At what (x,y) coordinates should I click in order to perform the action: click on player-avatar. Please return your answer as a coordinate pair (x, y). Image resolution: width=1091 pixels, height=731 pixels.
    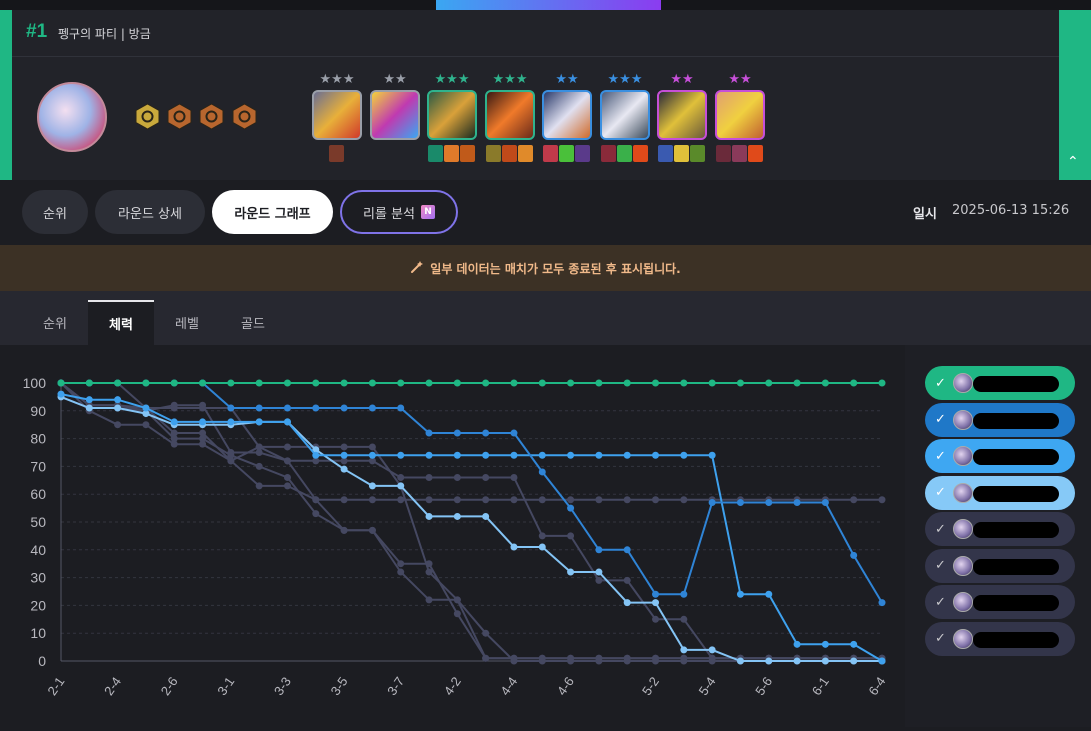
    Looking at the image, I should click on (72, 117).